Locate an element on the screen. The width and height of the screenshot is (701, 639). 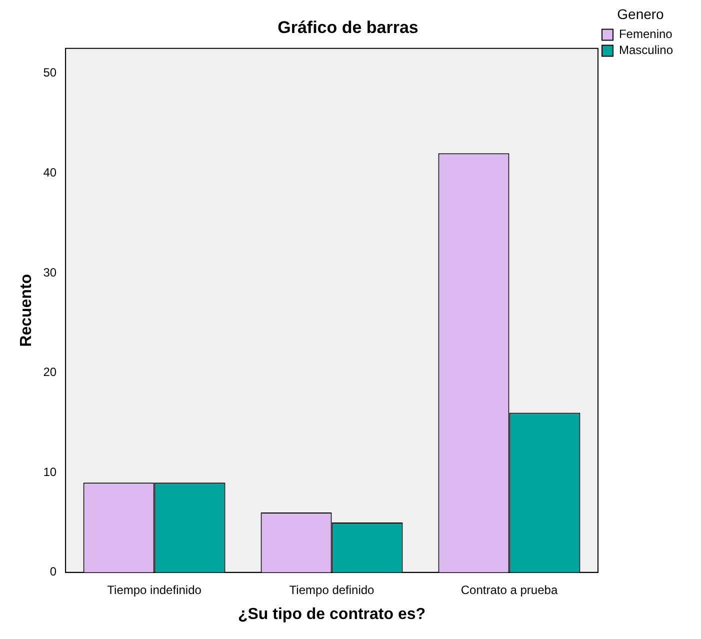
legend-label: Masculino is located at coordinates (646, 50).